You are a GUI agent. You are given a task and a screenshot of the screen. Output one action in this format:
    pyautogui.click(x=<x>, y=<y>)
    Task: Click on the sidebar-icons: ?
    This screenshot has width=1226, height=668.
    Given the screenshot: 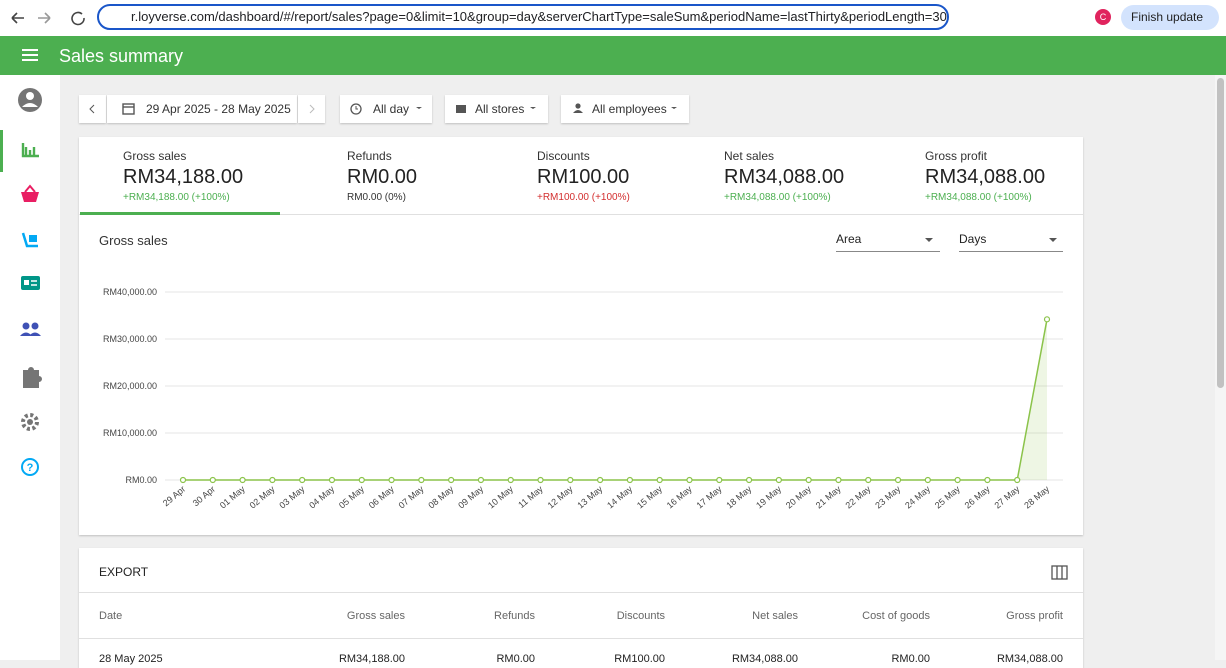 What is the action you would take?
    pyautogui.click(x=30, y=285)
    